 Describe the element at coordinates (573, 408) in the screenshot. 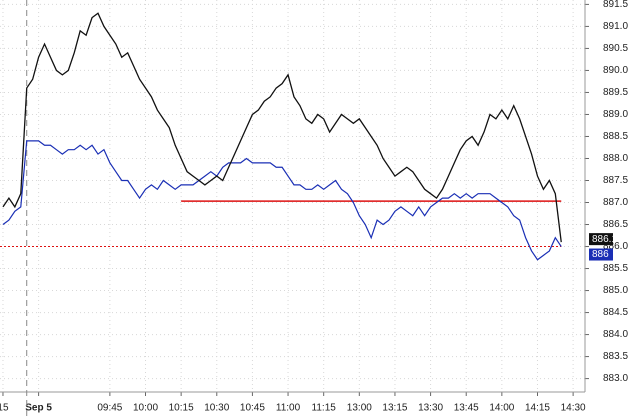

I see `x-tick-label: 14:30` at that location.